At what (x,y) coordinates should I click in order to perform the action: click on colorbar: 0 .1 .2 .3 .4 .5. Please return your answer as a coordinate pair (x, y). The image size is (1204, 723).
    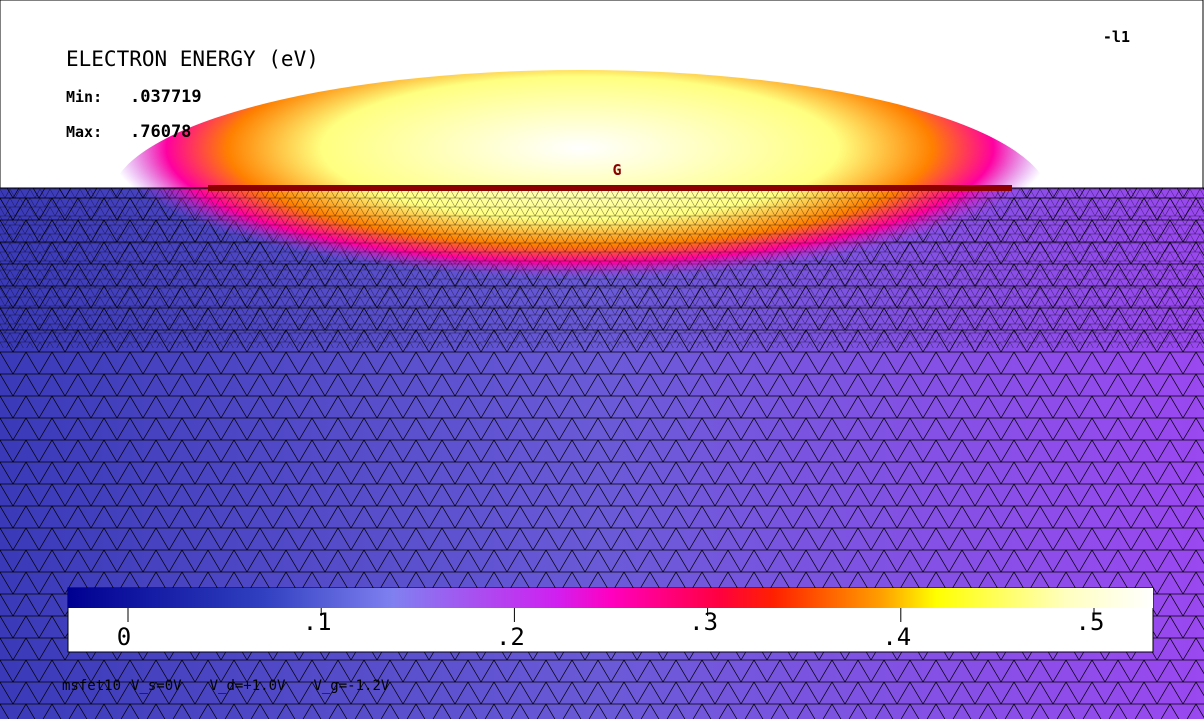
    Looking at the image, I should click on (610, 620).